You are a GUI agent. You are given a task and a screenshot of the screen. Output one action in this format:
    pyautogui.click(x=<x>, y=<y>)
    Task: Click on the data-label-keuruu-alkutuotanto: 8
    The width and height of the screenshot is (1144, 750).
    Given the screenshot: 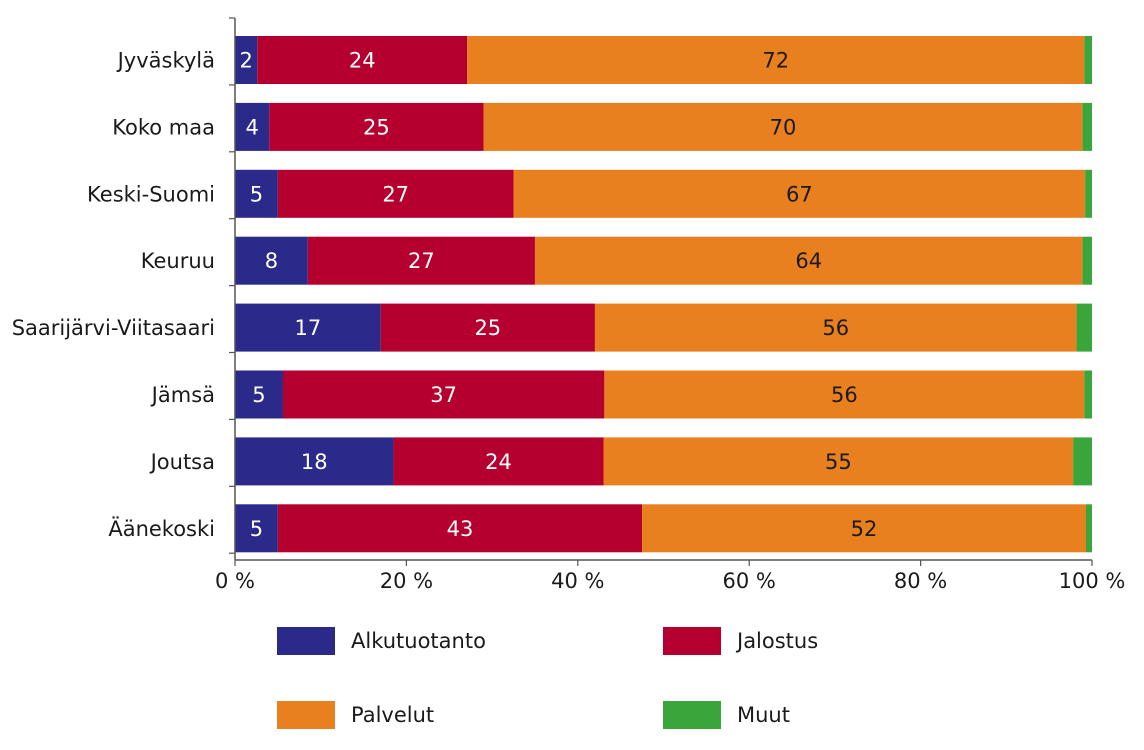 What is the action you would take?
    pyautogui.click(x=271, y=261)
    